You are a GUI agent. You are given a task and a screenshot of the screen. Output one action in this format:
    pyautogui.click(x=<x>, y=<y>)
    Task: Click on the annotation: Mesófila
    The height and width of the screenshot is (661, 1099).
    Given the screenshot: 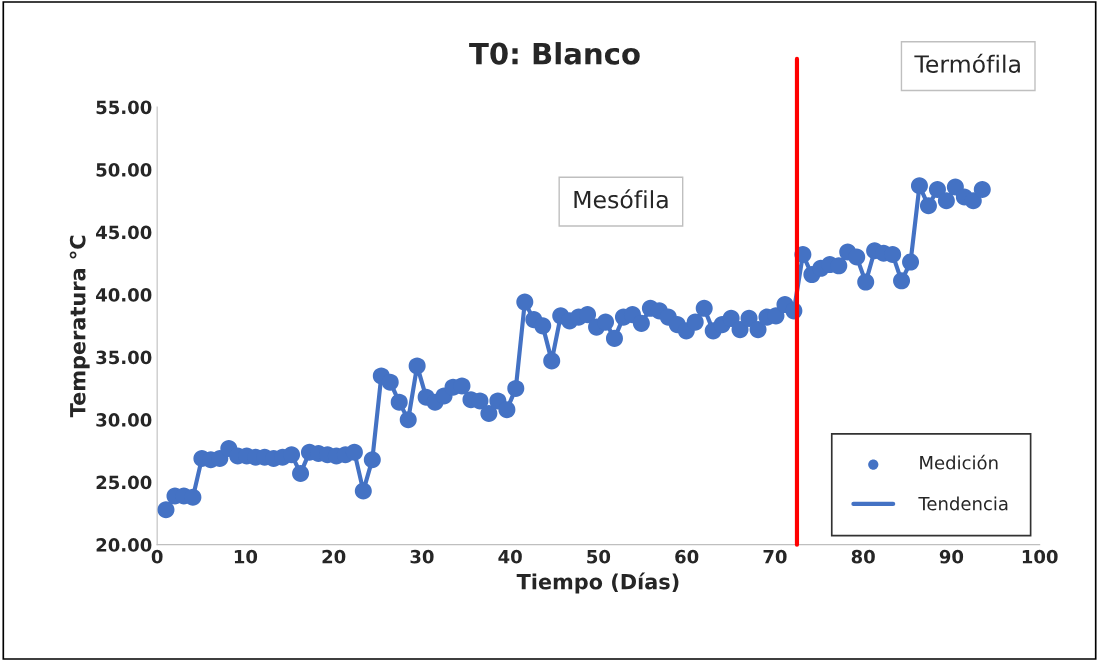 What is the action you would take?
    pyautogui.click(x=621, y=199)
    